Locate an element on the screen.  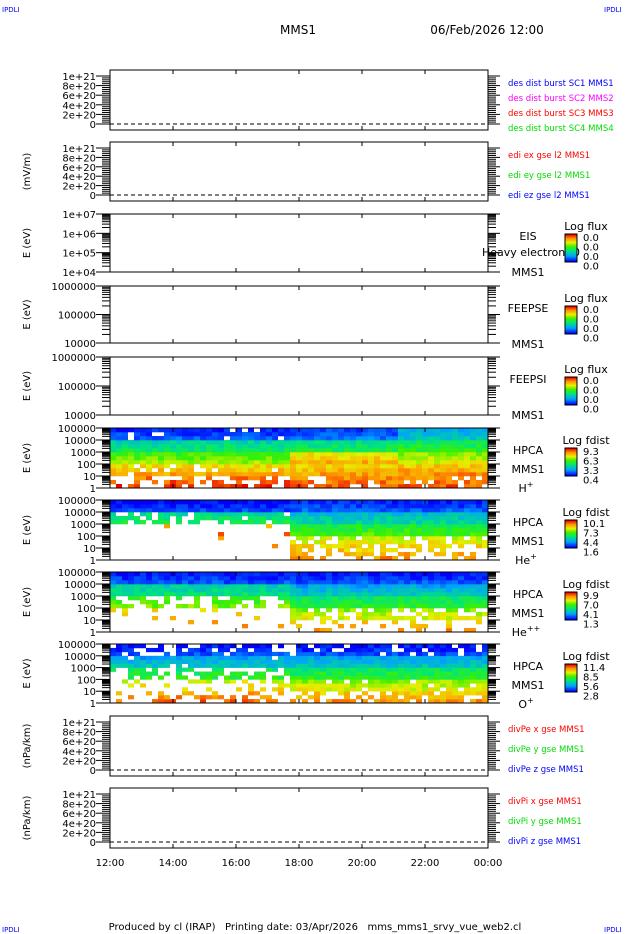
colorbar-value: 0.0 is located at coordinates (591, 410).